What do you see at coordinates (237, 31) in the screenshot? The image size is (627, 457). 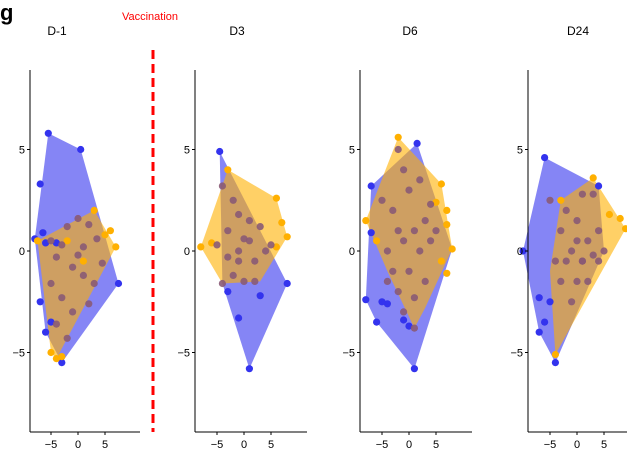 I see `panel-title: D3` at bounding box center [237, 31].